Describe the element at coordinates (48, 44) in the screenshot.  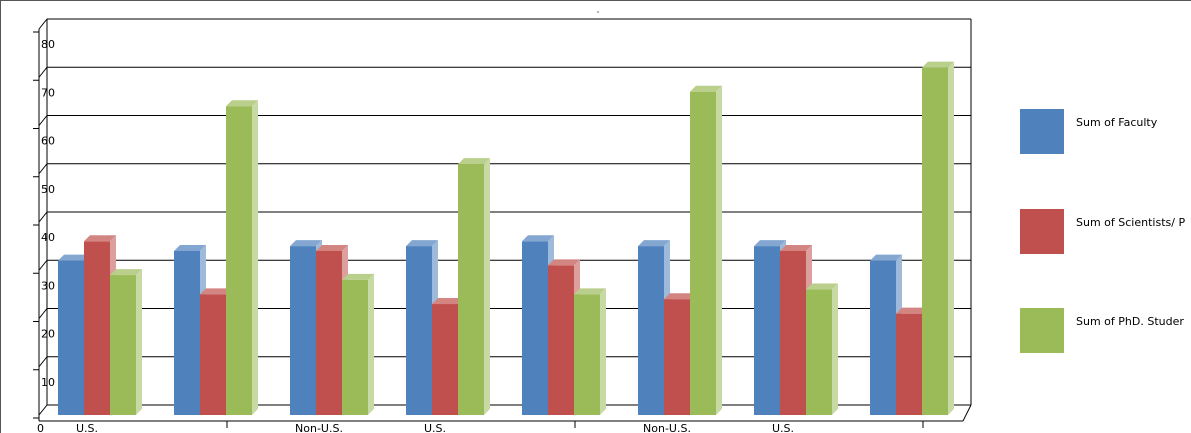
I see `y-tick-label: 80` at that location.